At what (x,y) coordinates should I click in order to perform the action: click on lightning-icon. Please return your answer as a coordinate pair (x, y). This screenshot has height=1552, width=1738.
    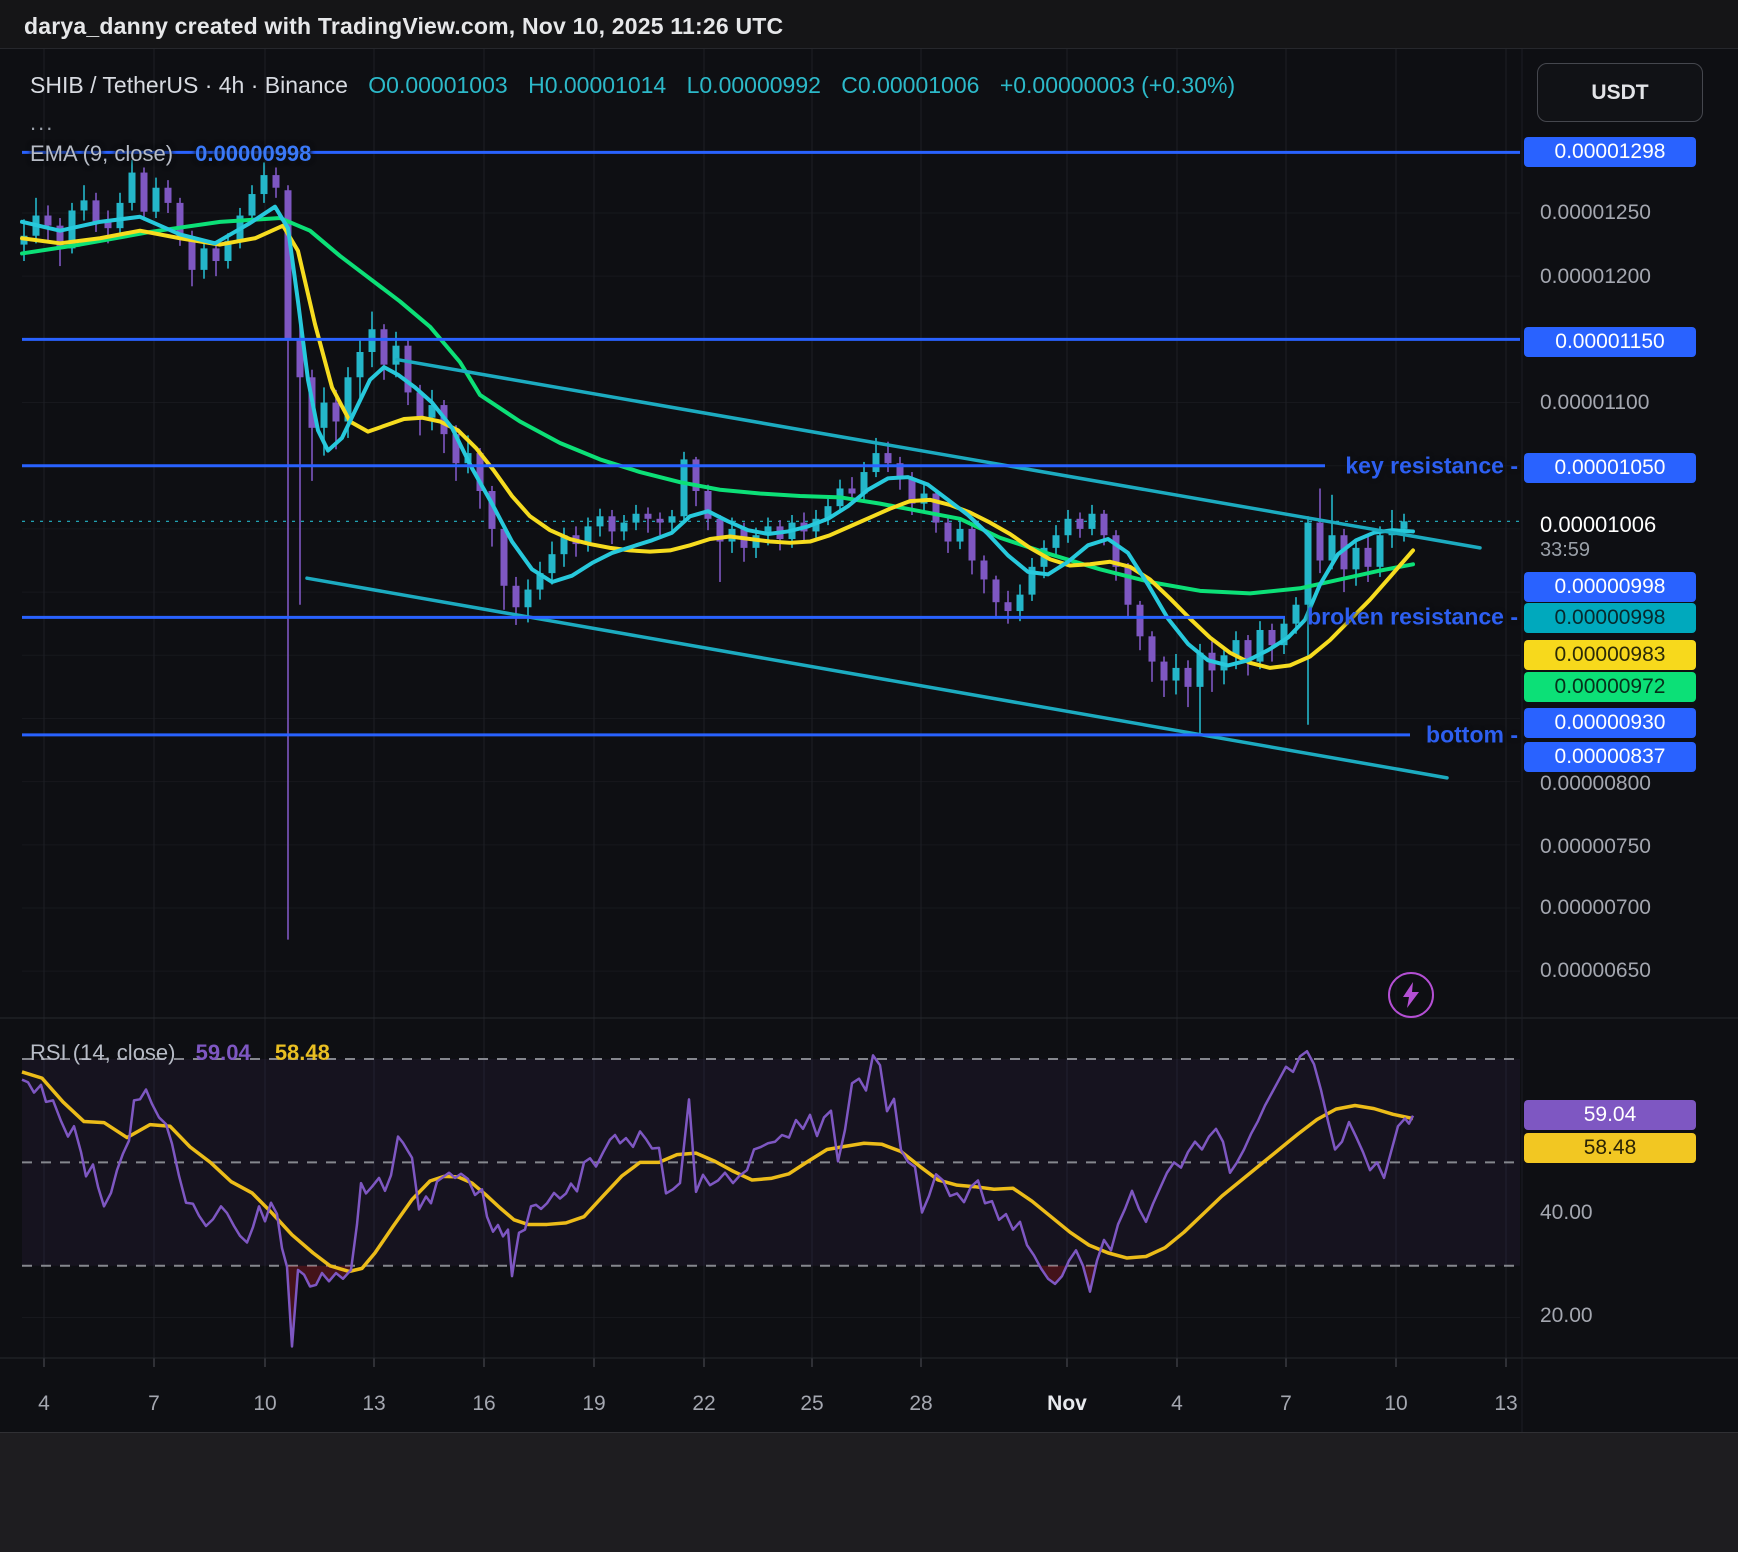
    Looking at the image, I should click on (1411, 995).